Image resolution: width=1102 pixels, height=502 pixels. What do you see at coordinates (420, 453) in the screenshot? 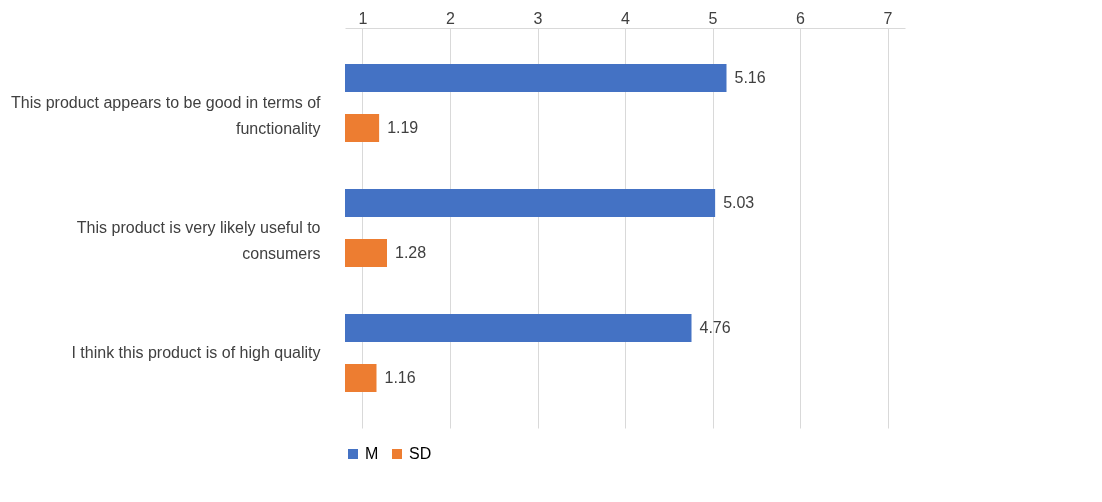
I see `legend-label: SD` at bounding box center [420, 453].